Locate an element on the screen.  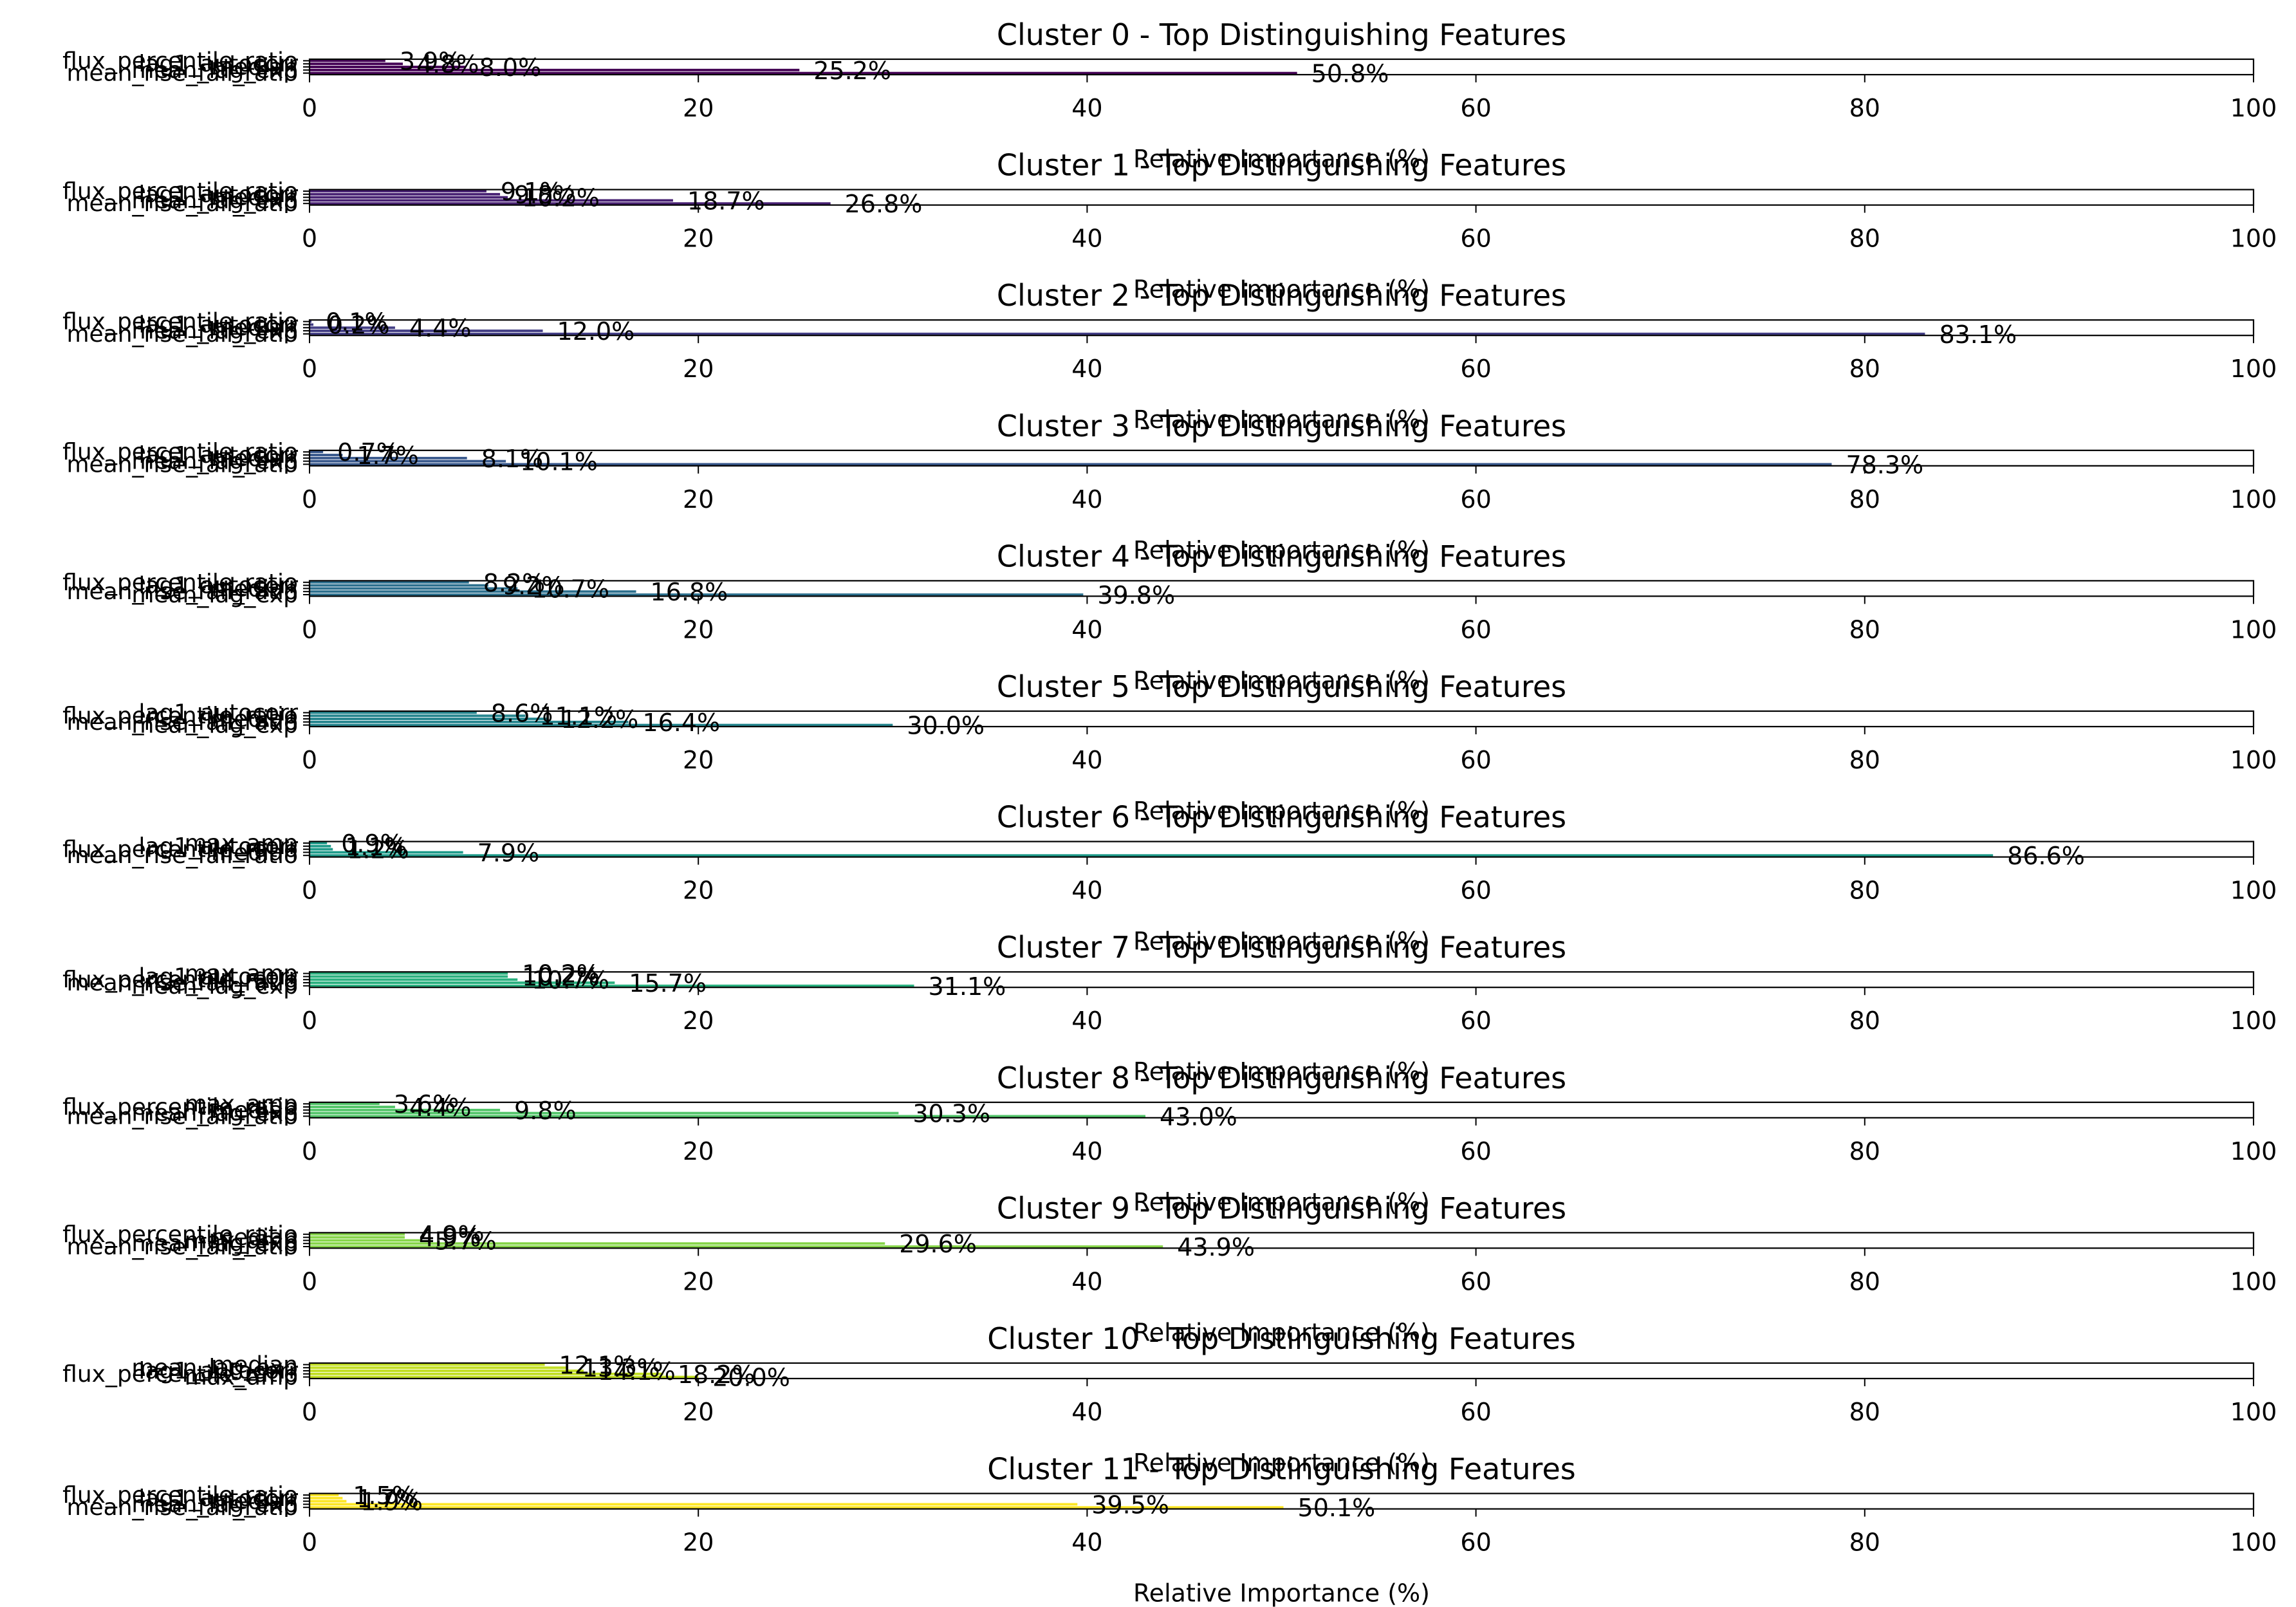
value-label: 3.6% is located at coordinates (425, 1104).